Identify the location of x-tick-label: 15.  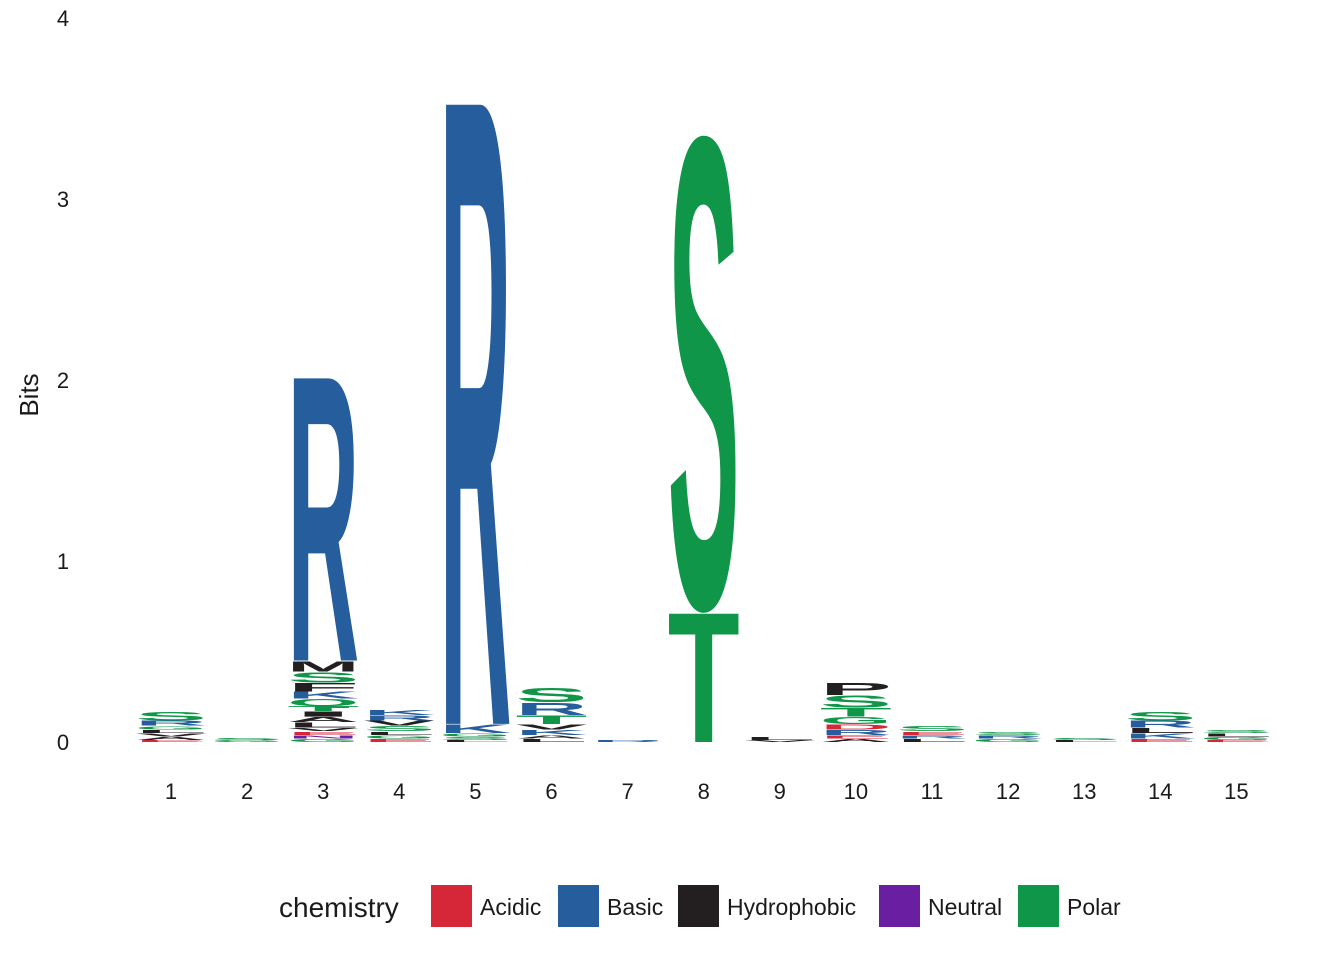
(1236, 791).